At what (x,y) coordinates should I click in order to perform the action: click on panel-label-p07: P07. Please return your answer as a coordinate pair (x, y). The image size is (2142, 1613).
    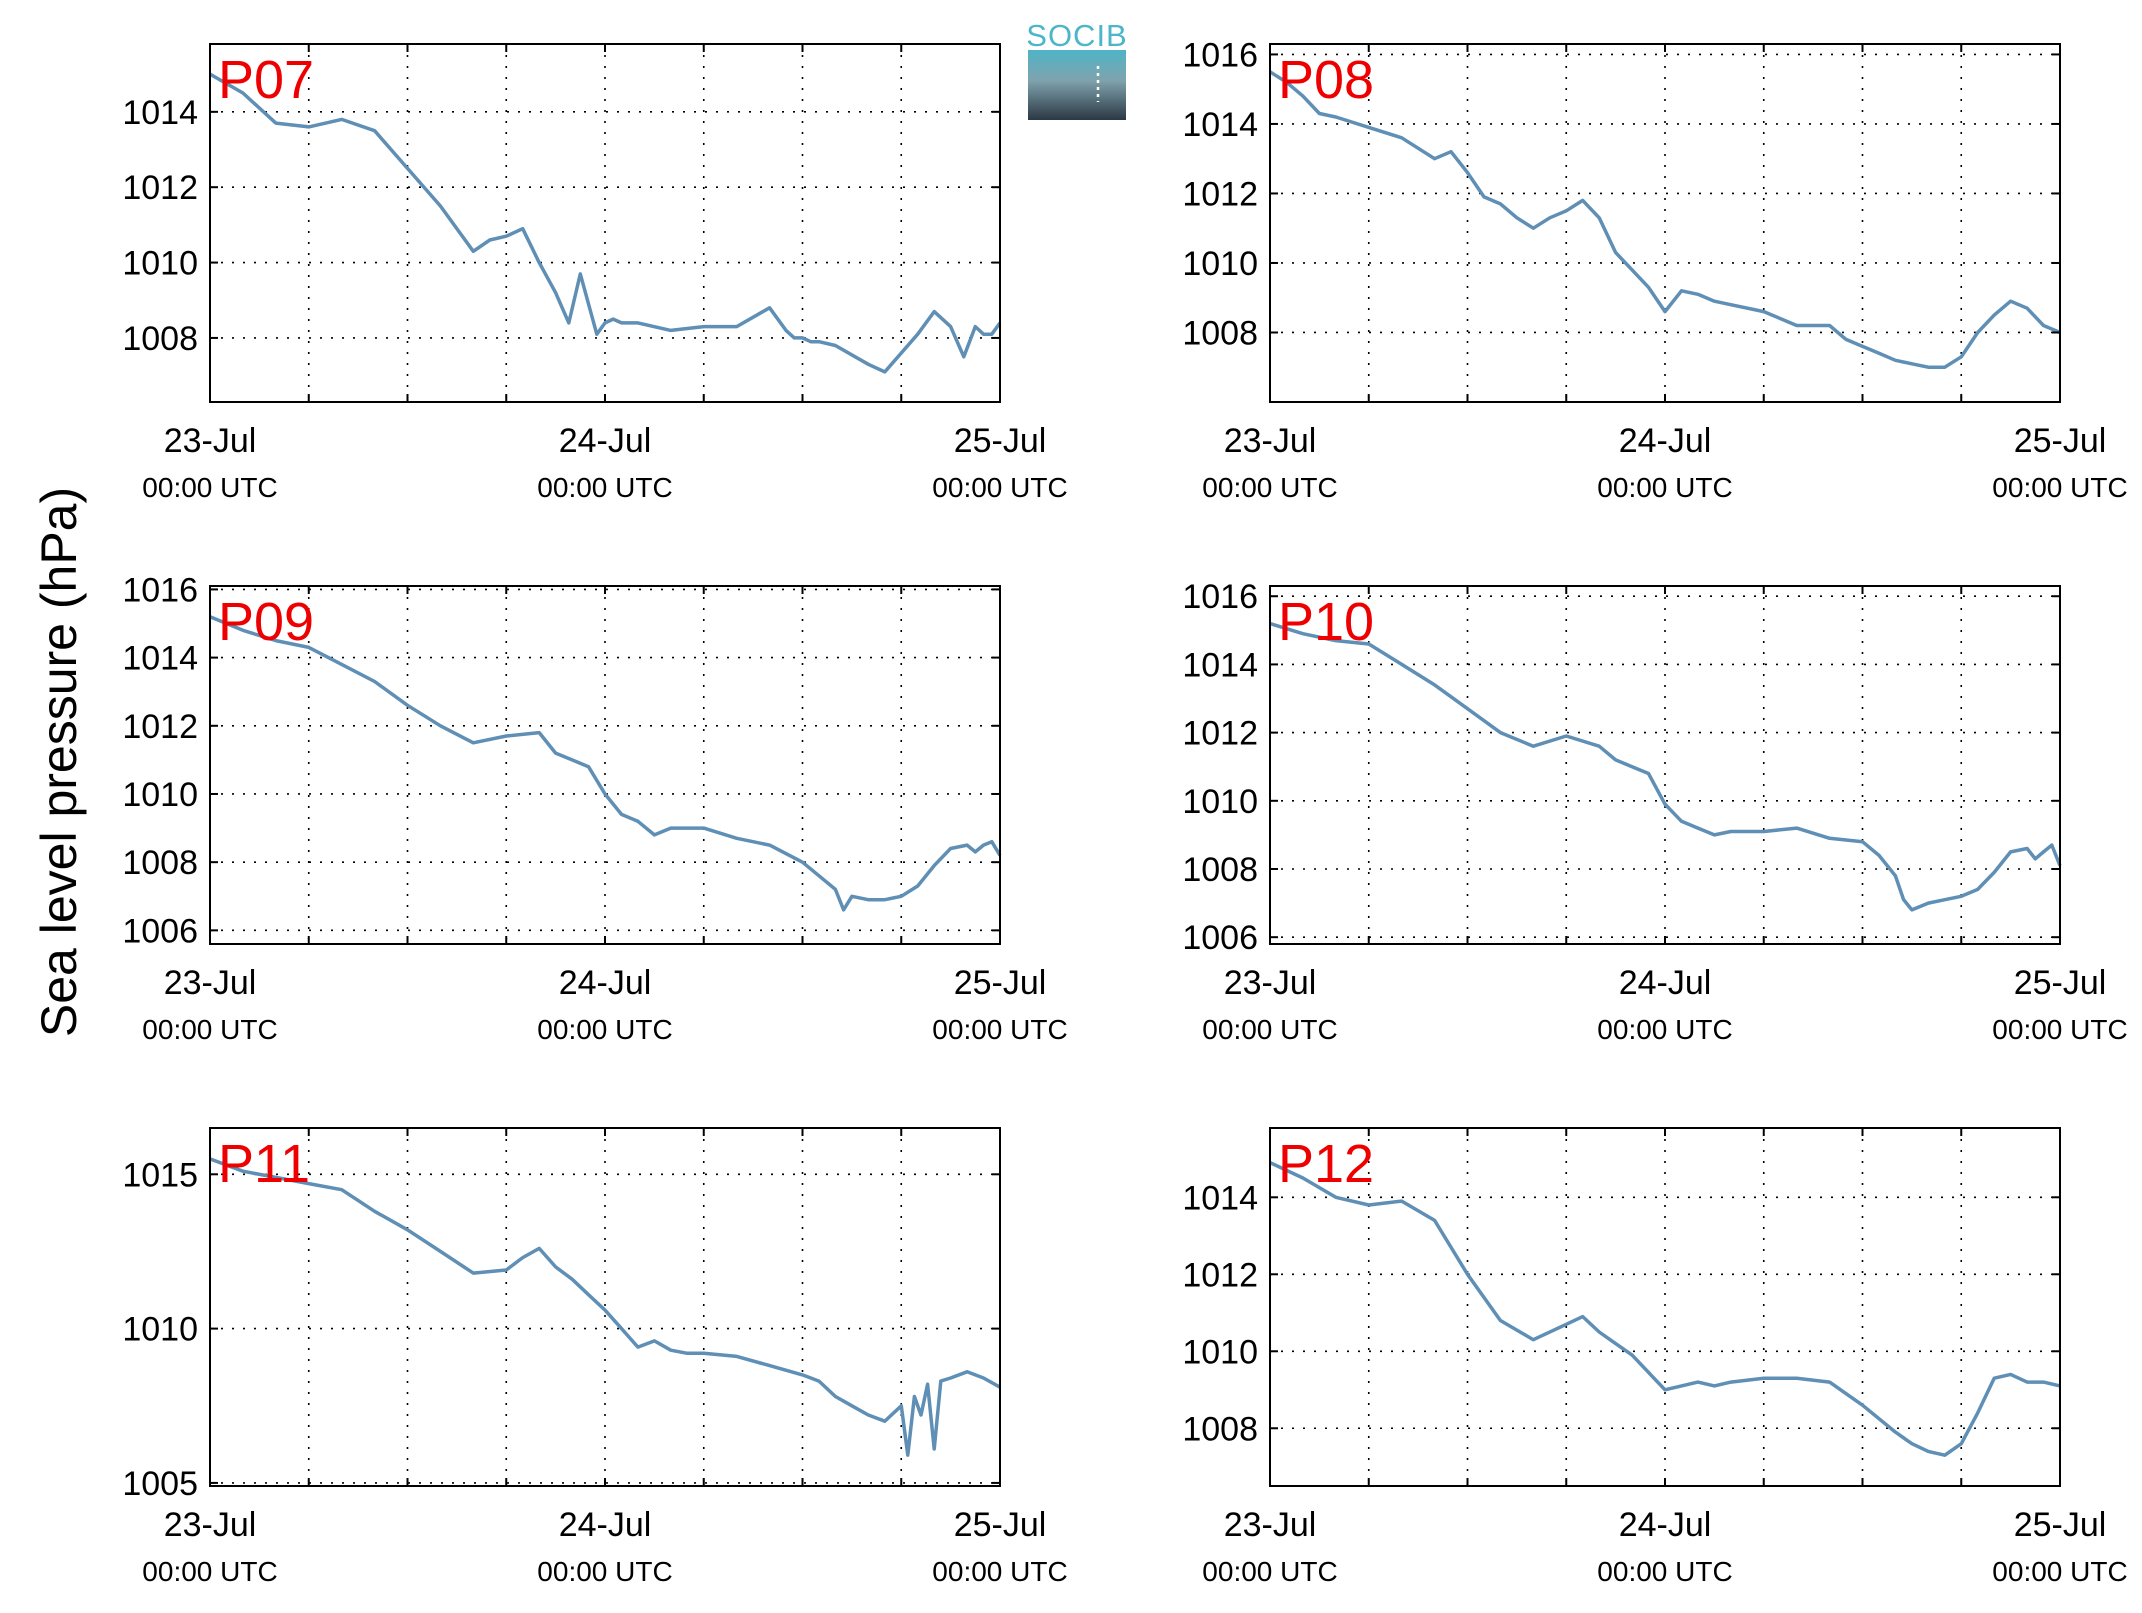
    Looking at the image, I should click on (266, 80).